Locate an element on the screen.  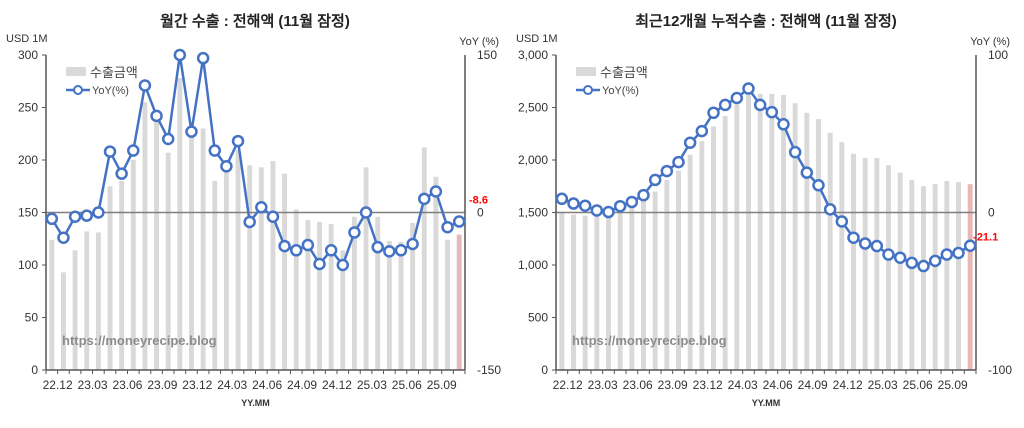
x-tick-label: 25.09 is located at coordinates (442, 385).